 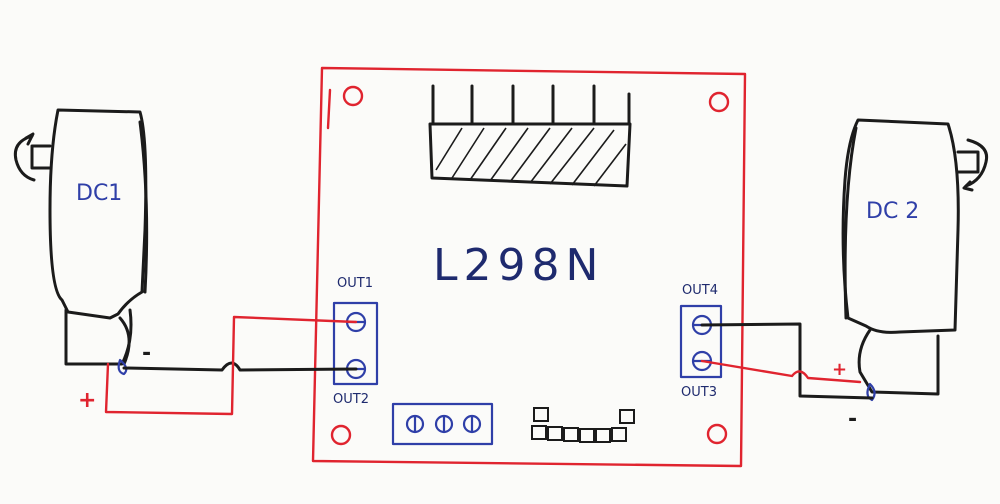 What do you see at coordinates (329, 109) in the screenshot?
I see `board-edge-mark` at bounding box center [329, 109].